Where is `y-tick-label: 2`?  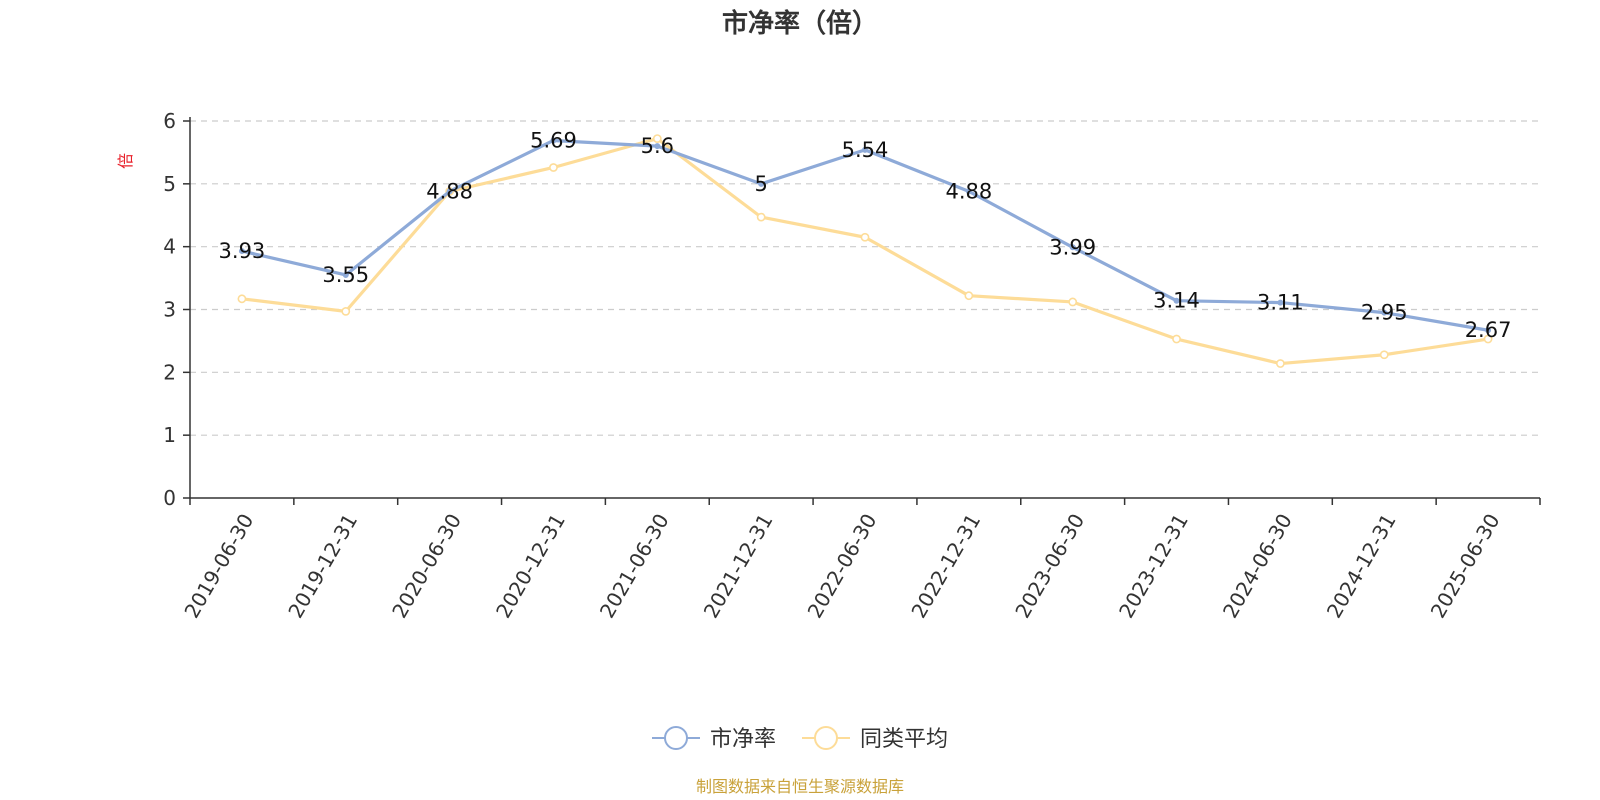 y-tick-label: 2 is located at coordinates (169, 372).